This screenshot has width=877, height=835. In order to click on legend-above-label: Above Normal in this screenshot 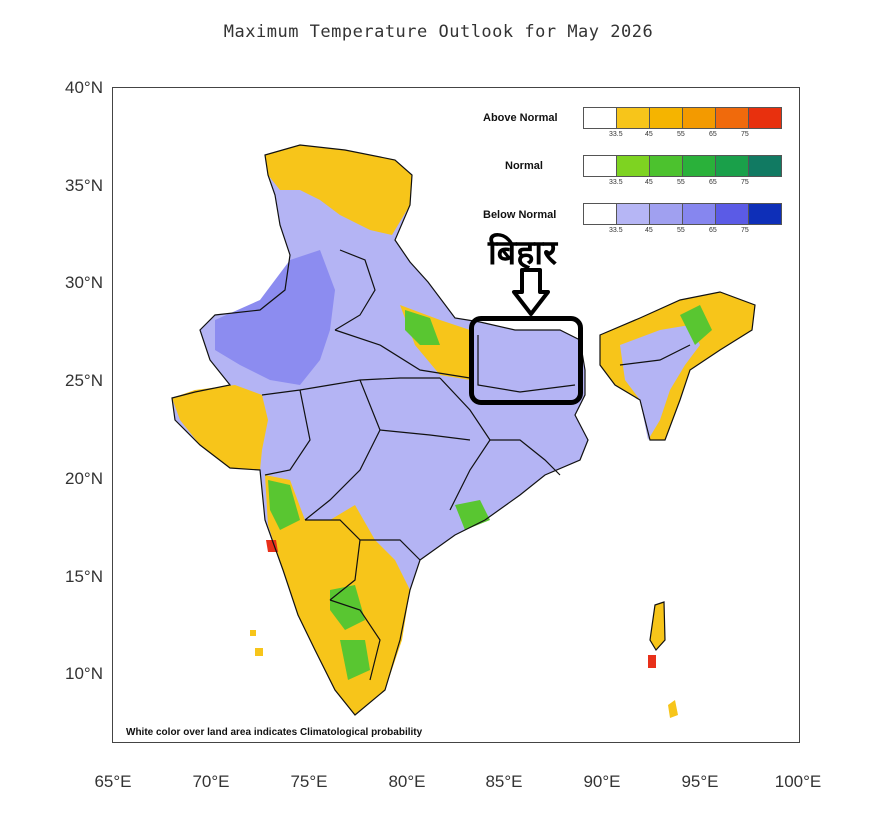, I will do `click(520, 118)`.